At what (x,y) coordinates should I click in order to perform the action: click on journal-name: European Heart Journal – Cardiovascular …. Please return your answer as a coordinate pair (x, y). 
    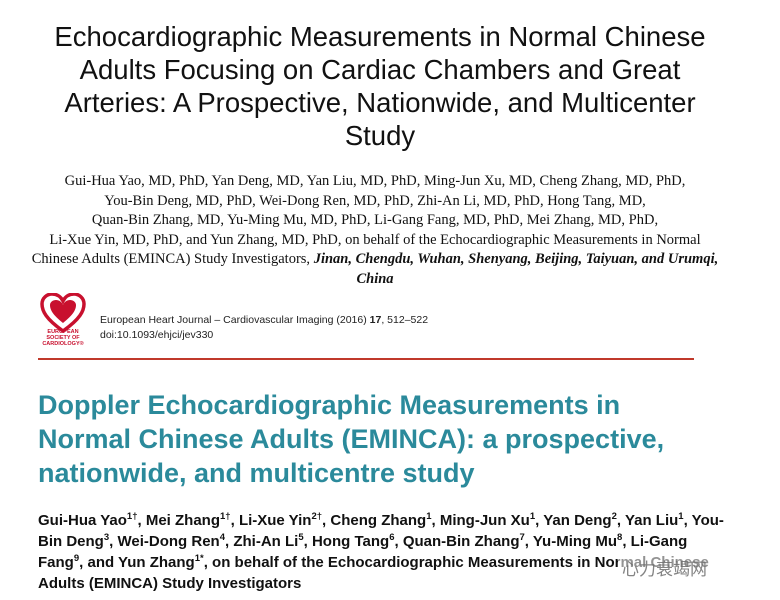
    Looking at the image, I should click on (235, 320).